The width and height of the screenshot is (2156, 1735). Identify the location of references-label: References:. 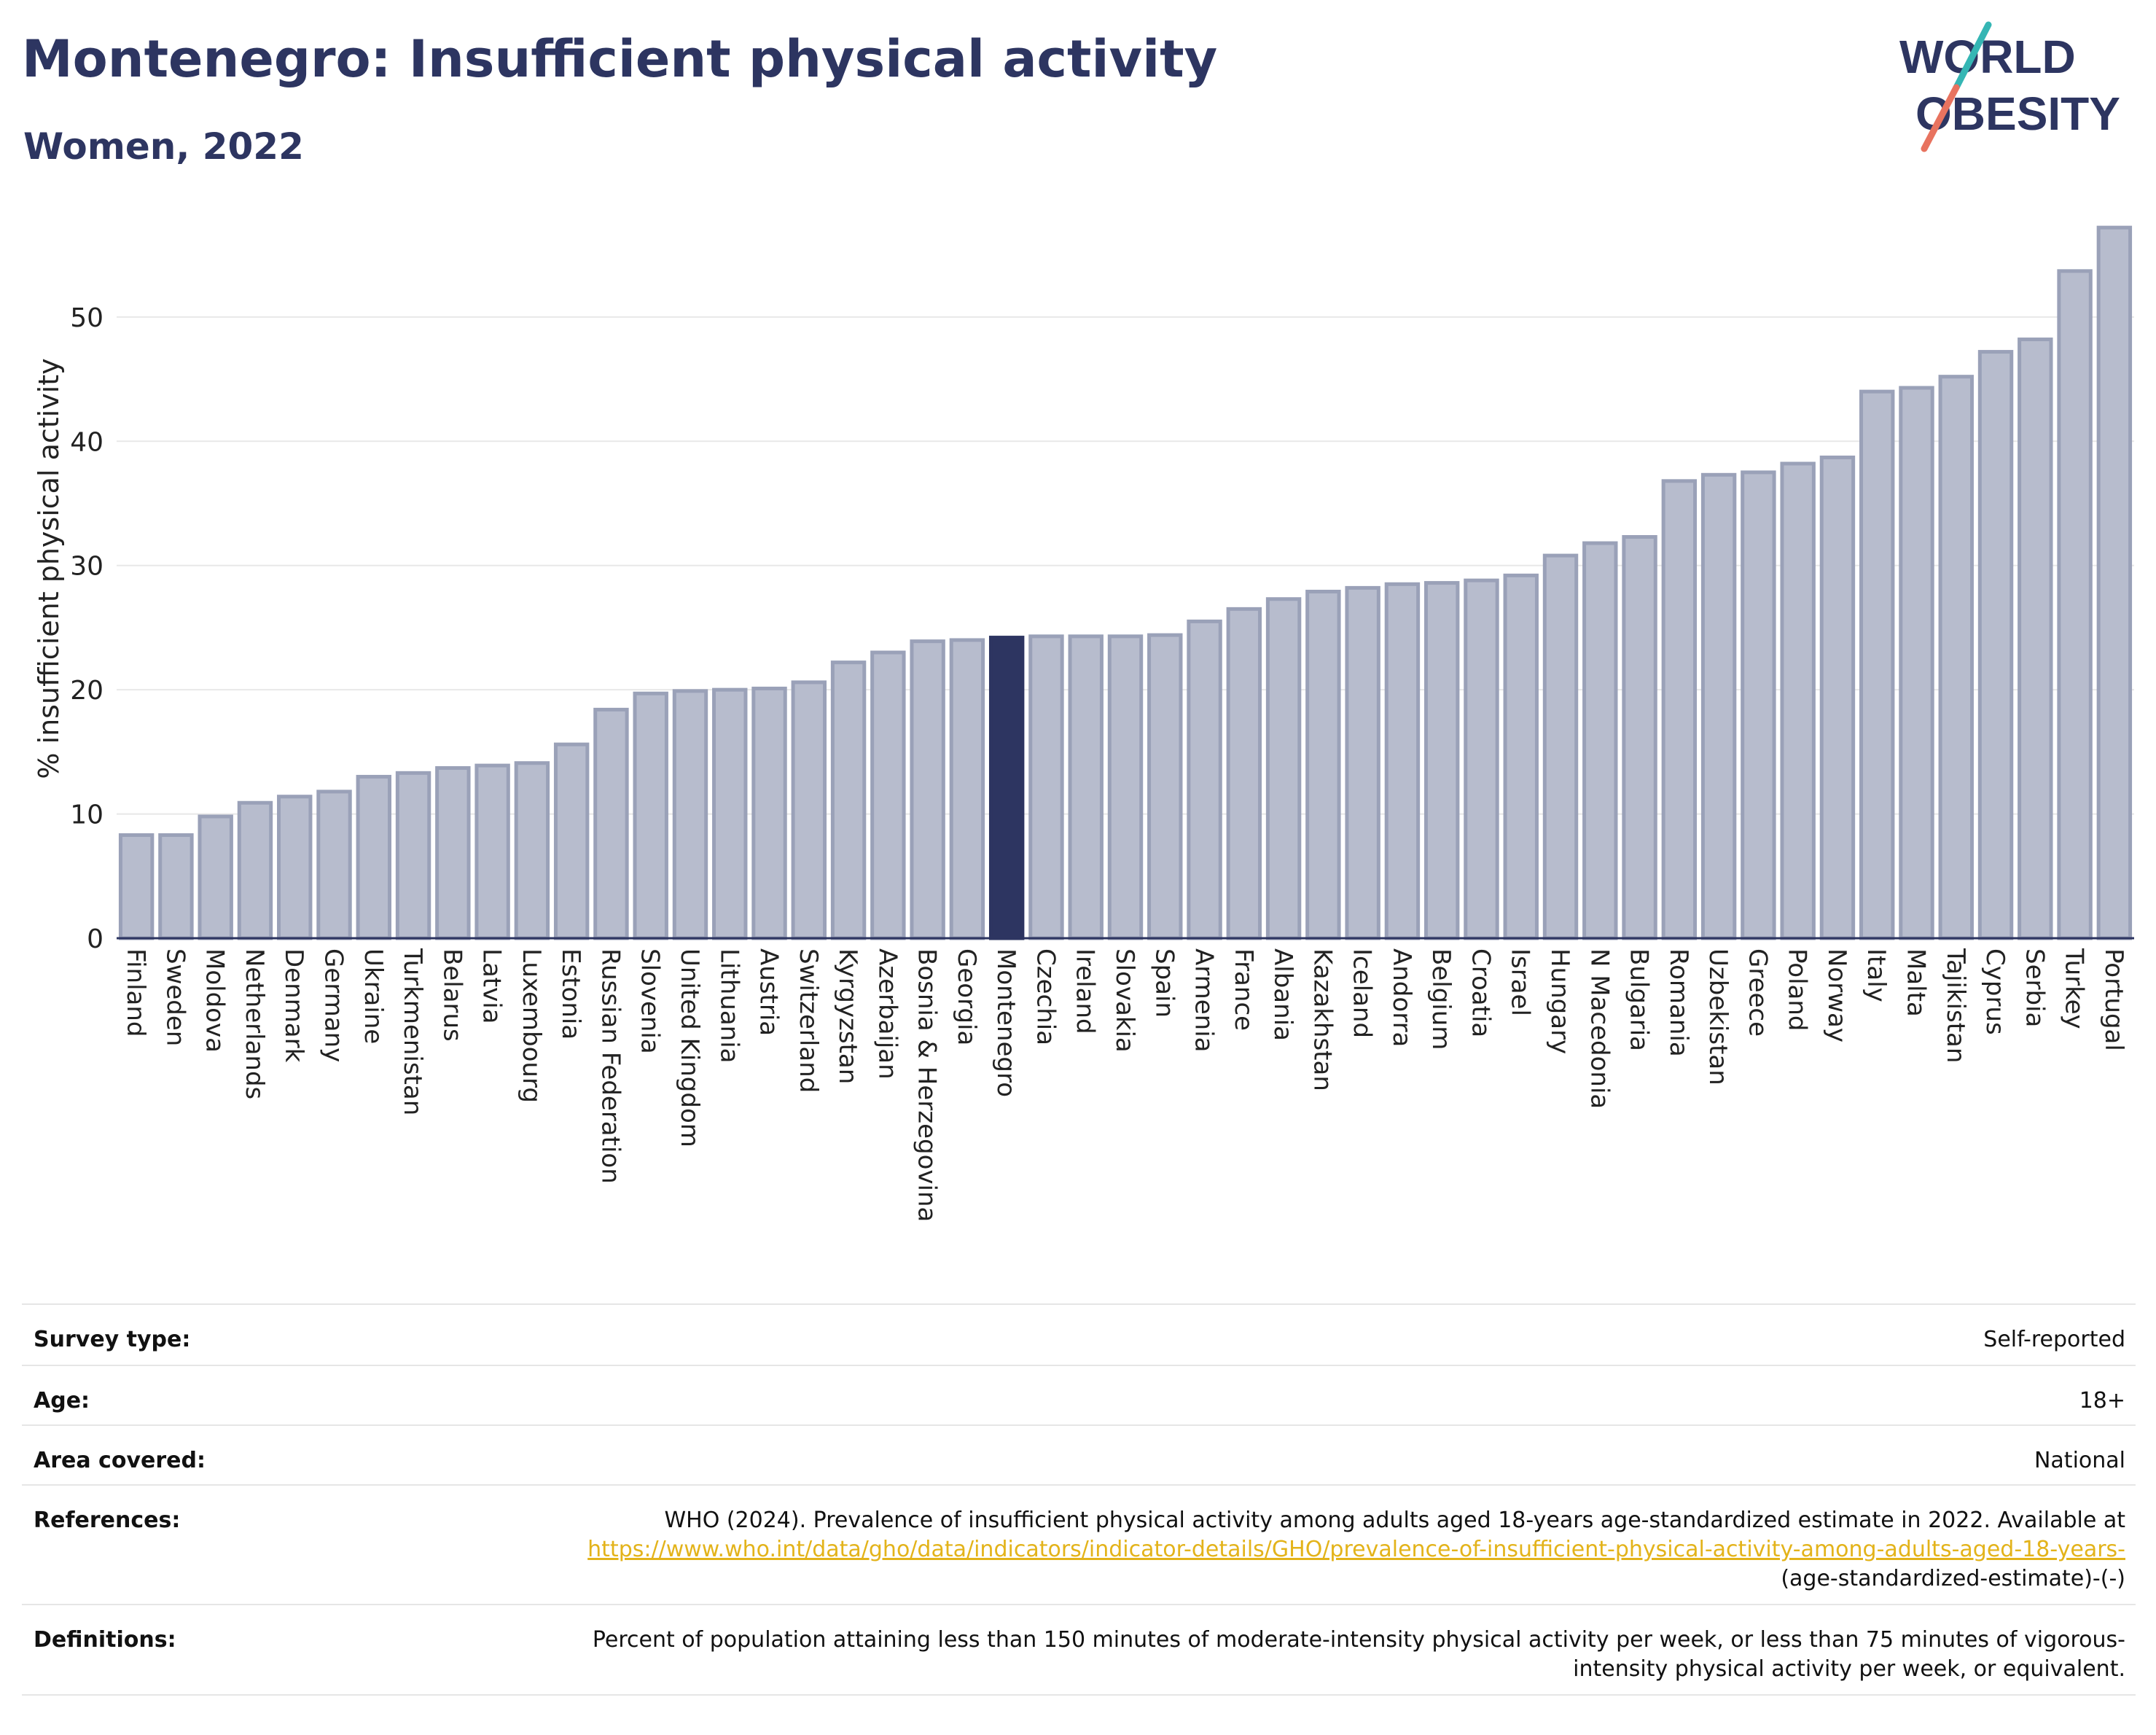
(108, 1521).